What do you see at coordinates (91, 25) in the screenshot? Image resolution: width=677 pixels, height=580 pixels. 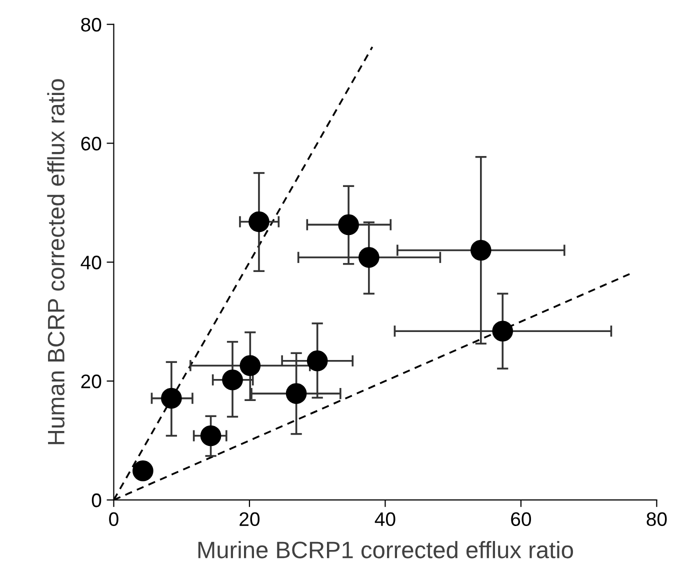 I see `y-tick-label: 80` at bounding box center [91, 25].